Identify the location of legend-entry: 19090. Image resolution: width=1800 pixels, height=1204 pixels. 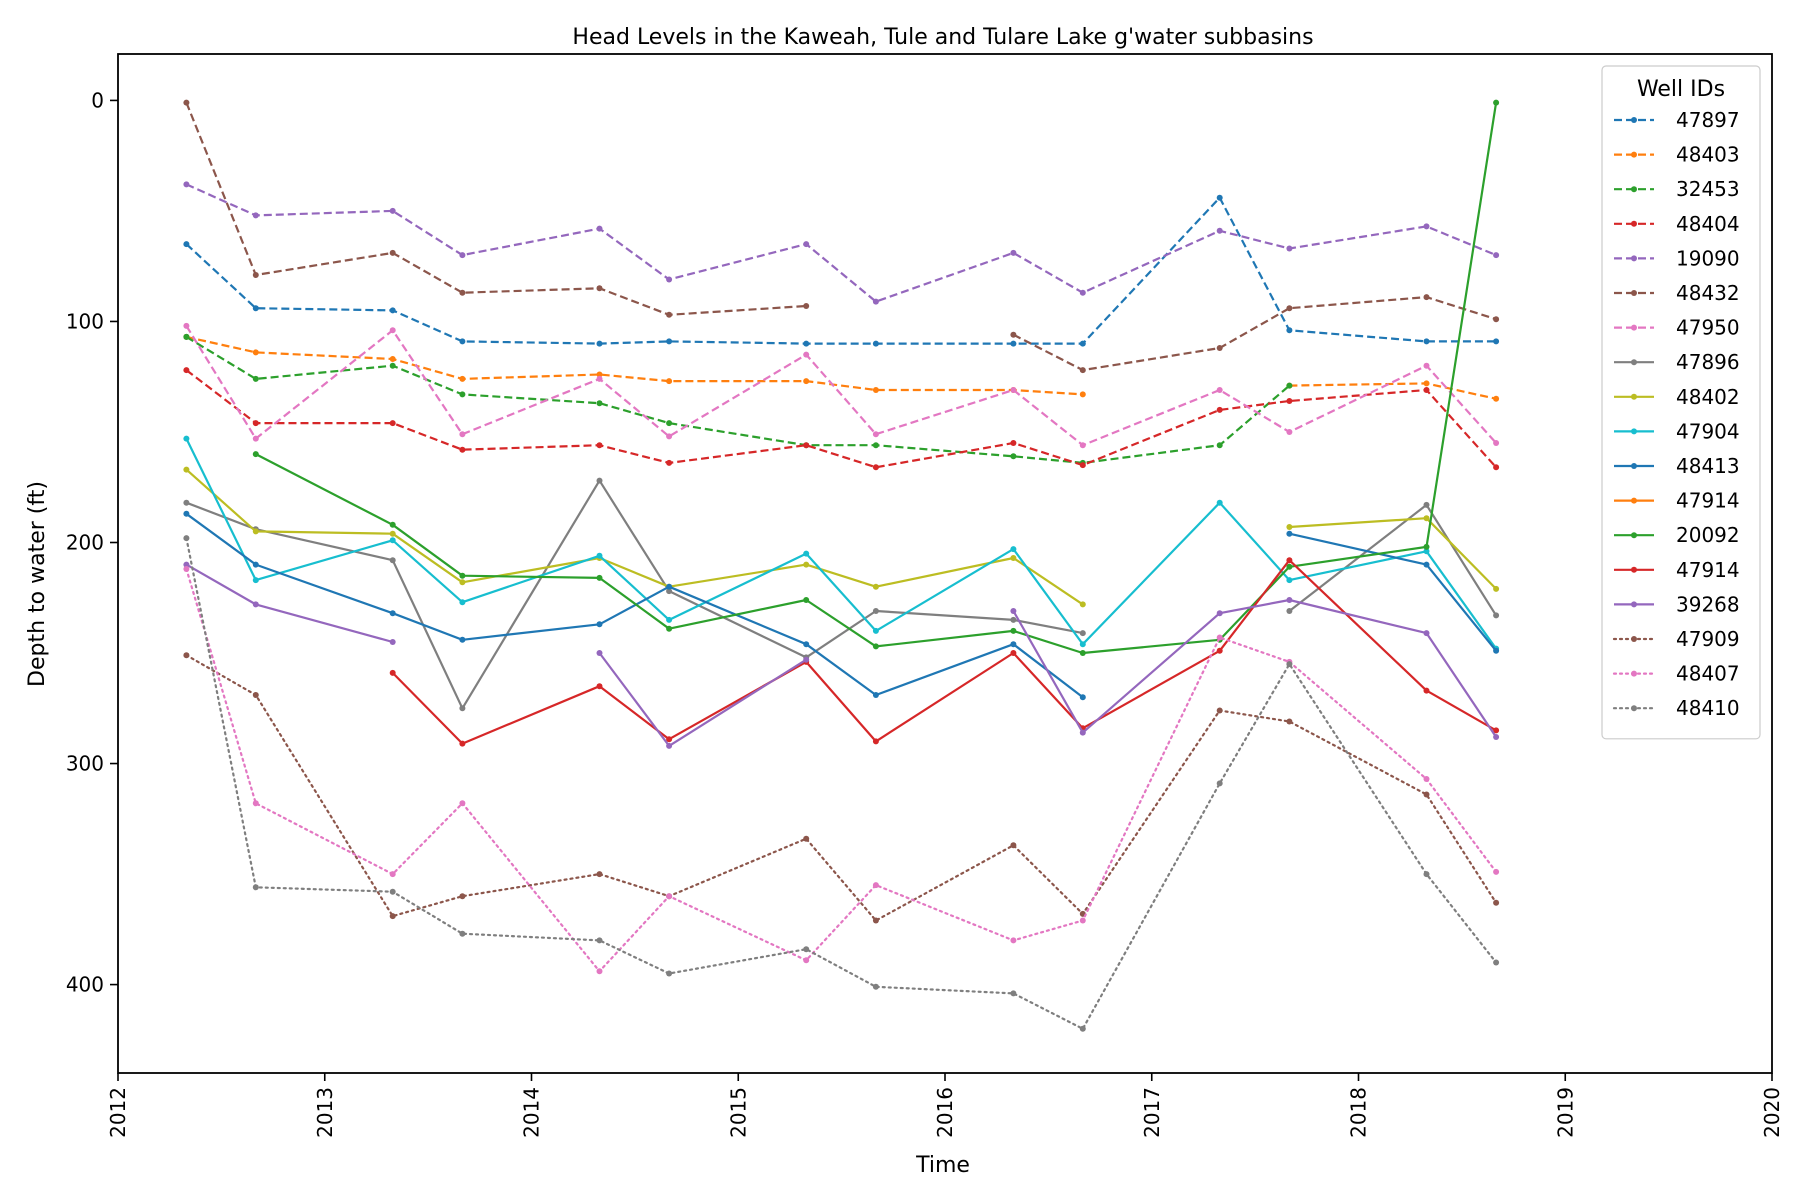
(1677, 258).